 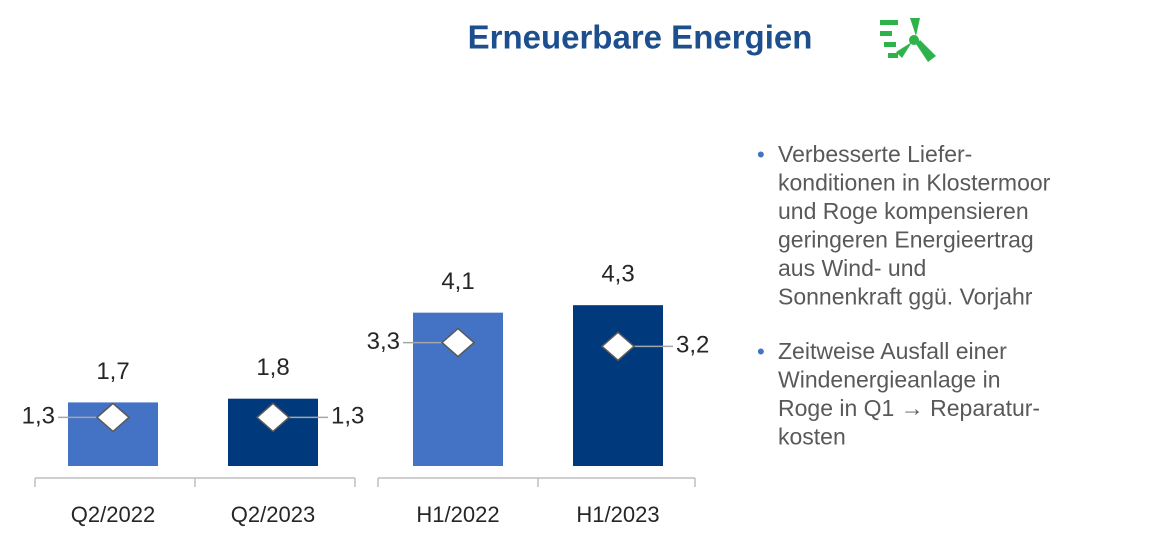 What do you see at coordinates (272, 367) in the screenshot?
I see `value-label: 1,8` at bounding box center [272, 367].